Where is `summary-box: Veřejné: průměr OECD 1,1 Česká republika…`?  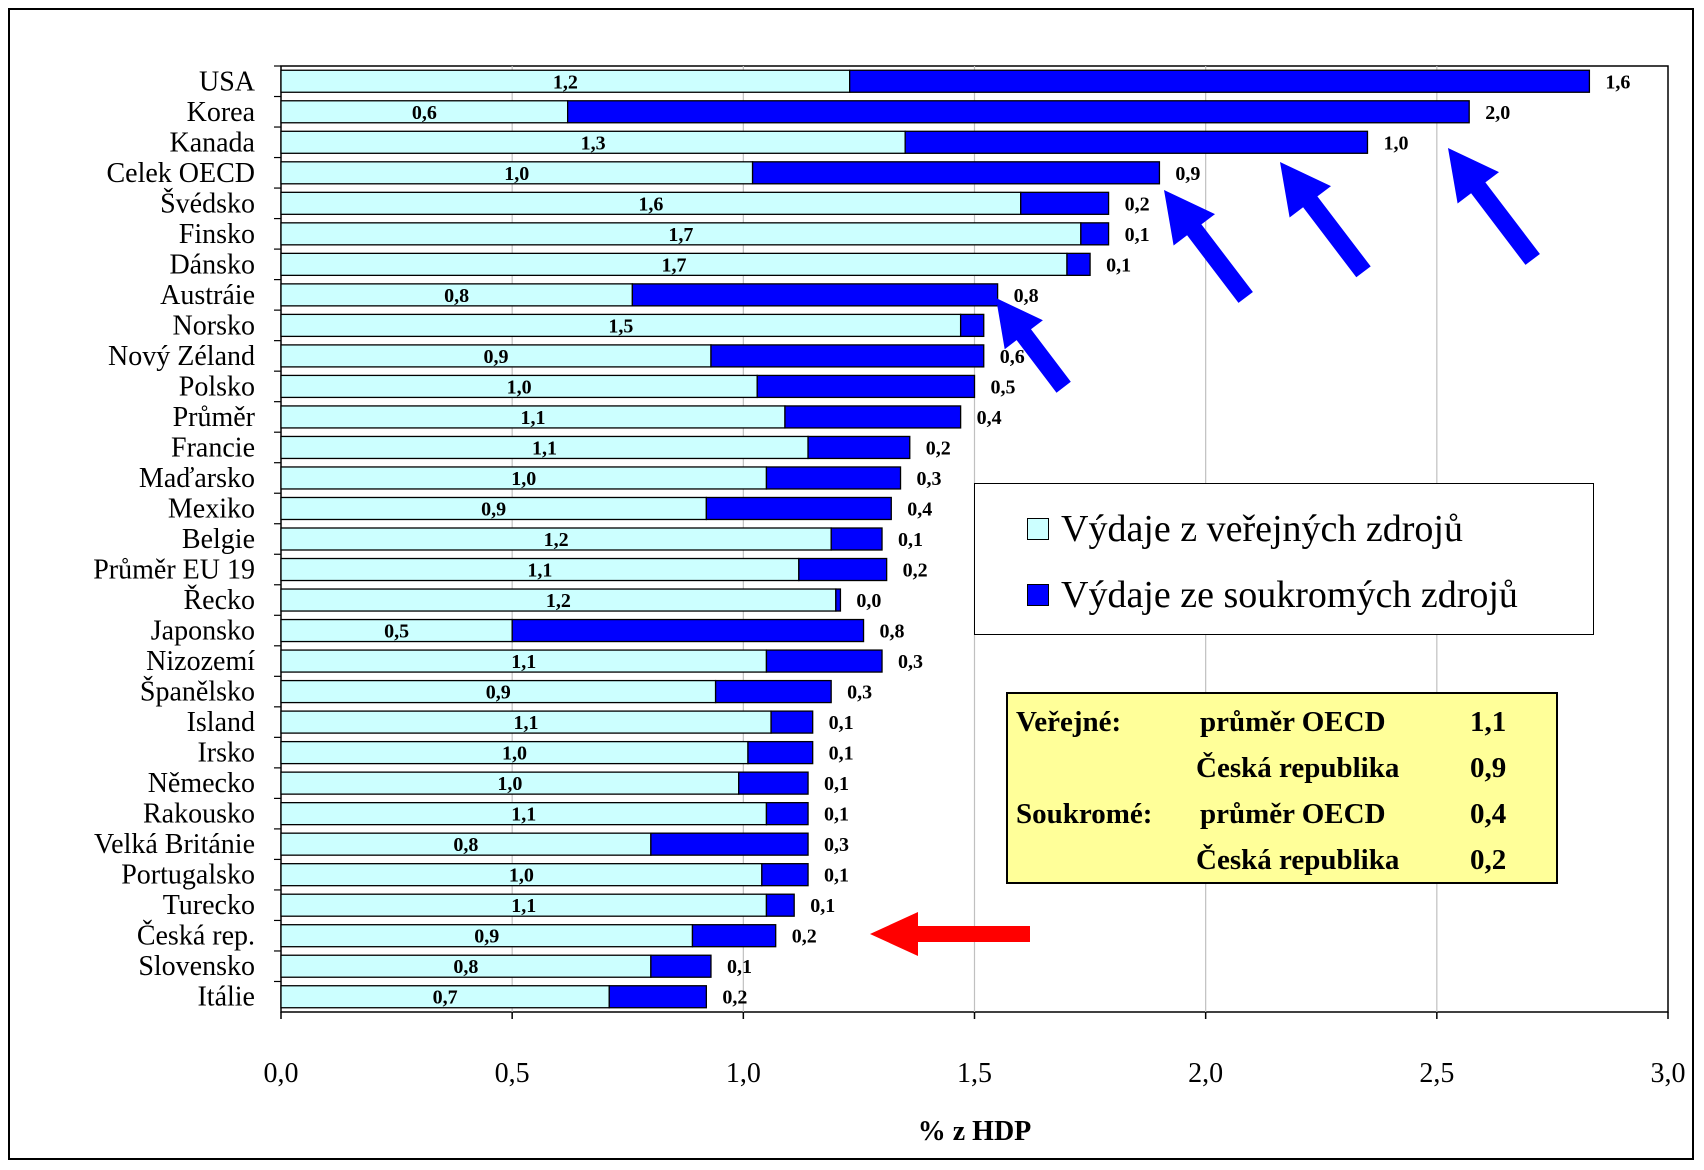
summary-box: Veřejné: průměr OECD 1,1 Česká republika… is located at coordinates (1282, 788).